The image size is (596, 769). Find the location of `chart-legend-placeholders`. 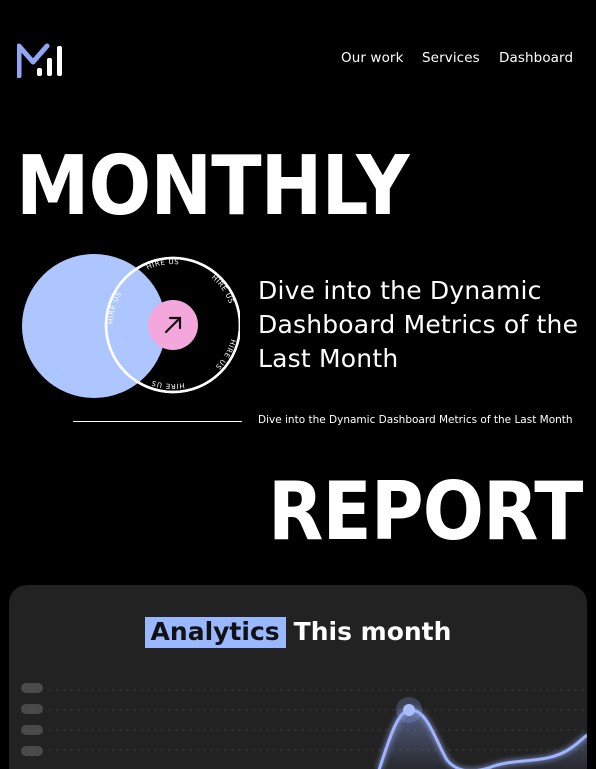

chart-legend-placeholders is located at coordinates (33, 725).